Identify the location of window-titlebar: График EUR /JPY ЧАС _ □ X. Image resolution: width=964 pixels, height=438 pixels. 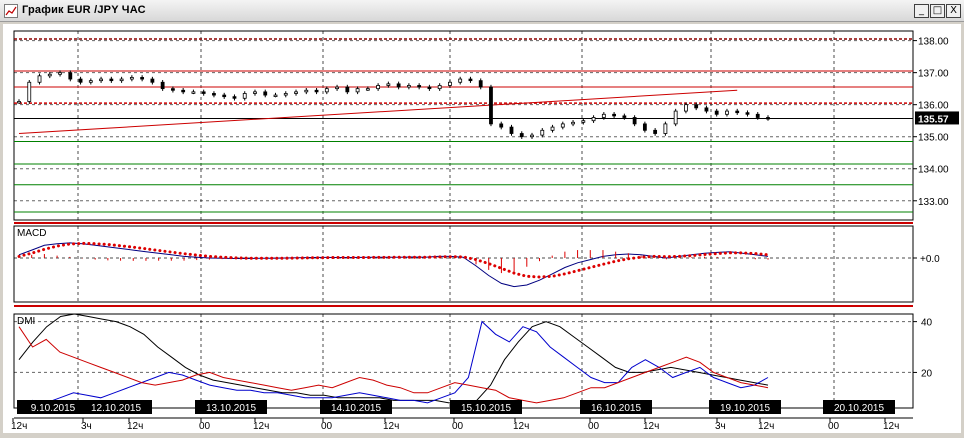
(482, 11).